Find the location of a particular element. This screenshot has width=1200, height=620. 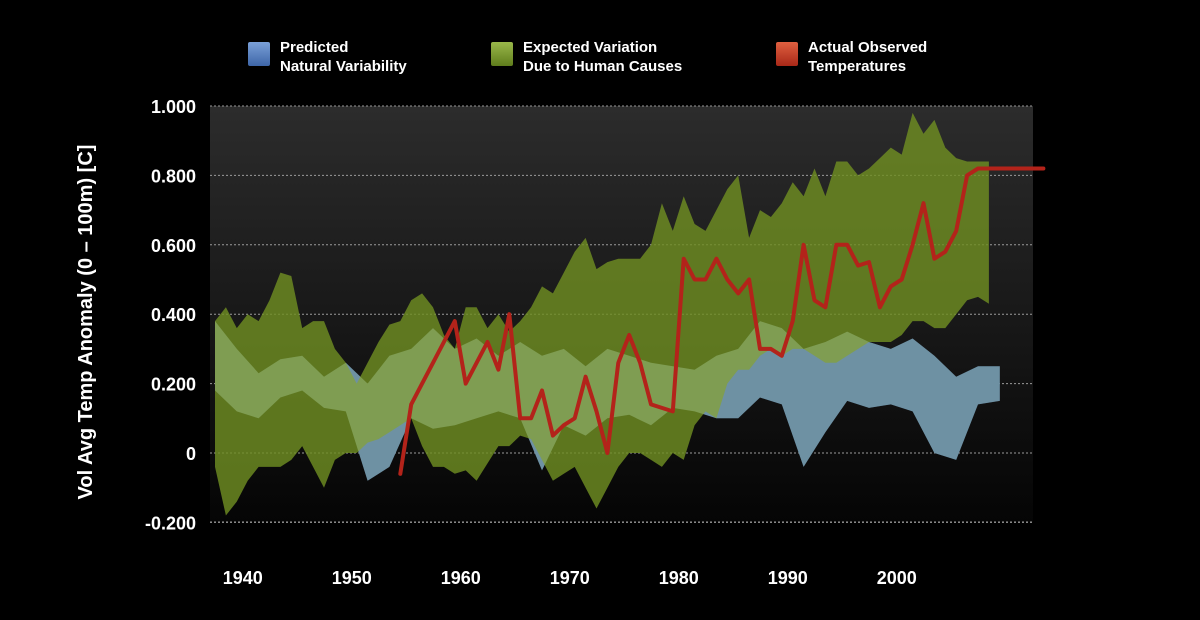

legend-label-line2: Natural Variability is located at coordinates (343, 66).